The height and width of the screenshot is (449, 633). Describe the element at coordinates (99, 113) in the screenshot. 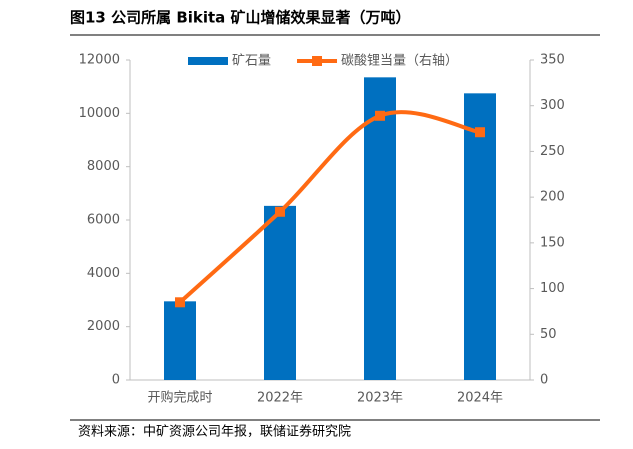

I see `y-tick-label: 10000` at that location.